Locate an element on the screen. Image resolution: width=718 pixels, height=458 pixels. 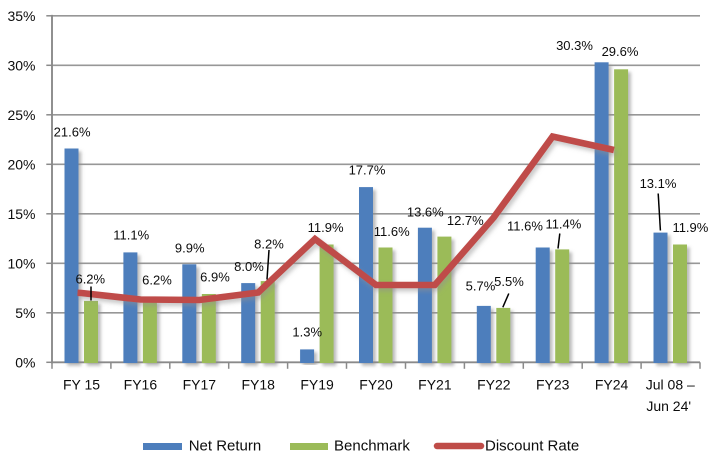
svg-text: Benchmark is located at coordinates (372, 446).